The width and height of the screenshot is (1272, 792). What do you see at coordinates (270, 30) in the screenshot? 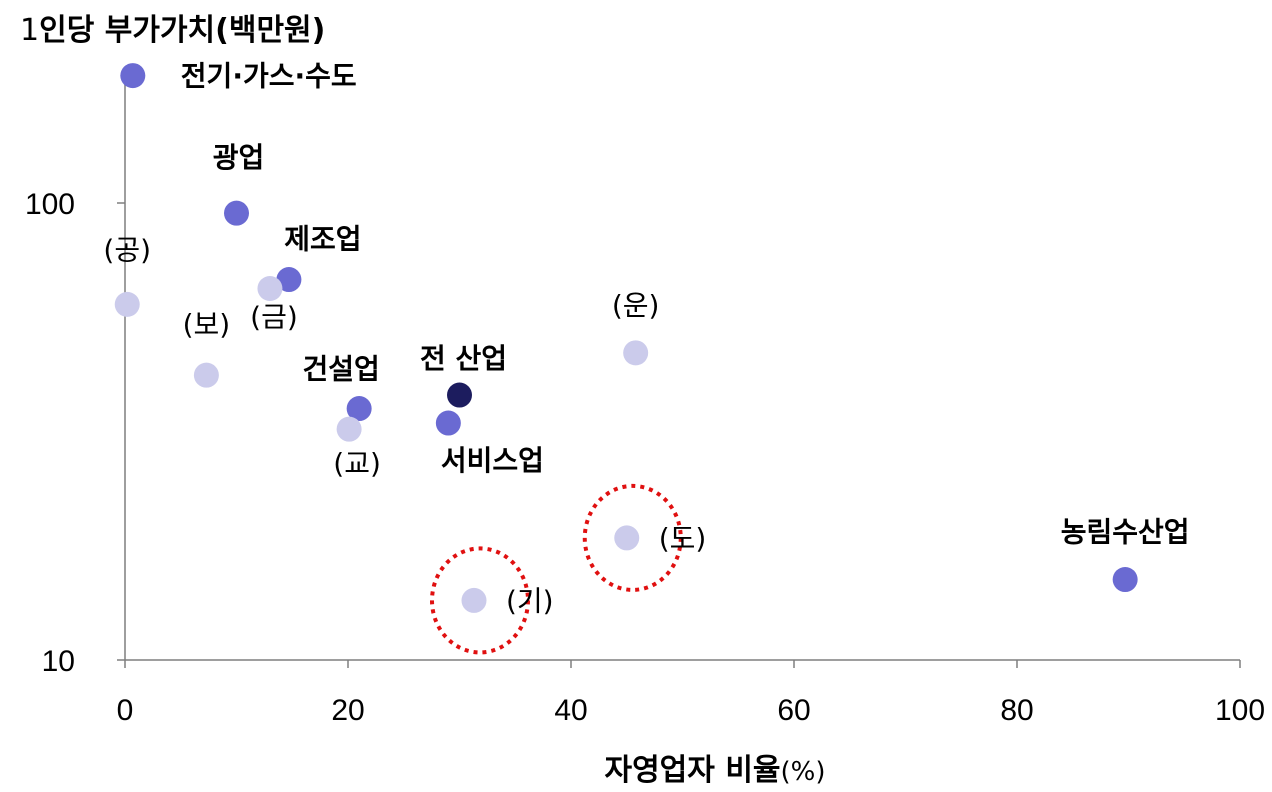
I see `y-axis-title-unit: (백만원)` at bounding box center [270, 30].